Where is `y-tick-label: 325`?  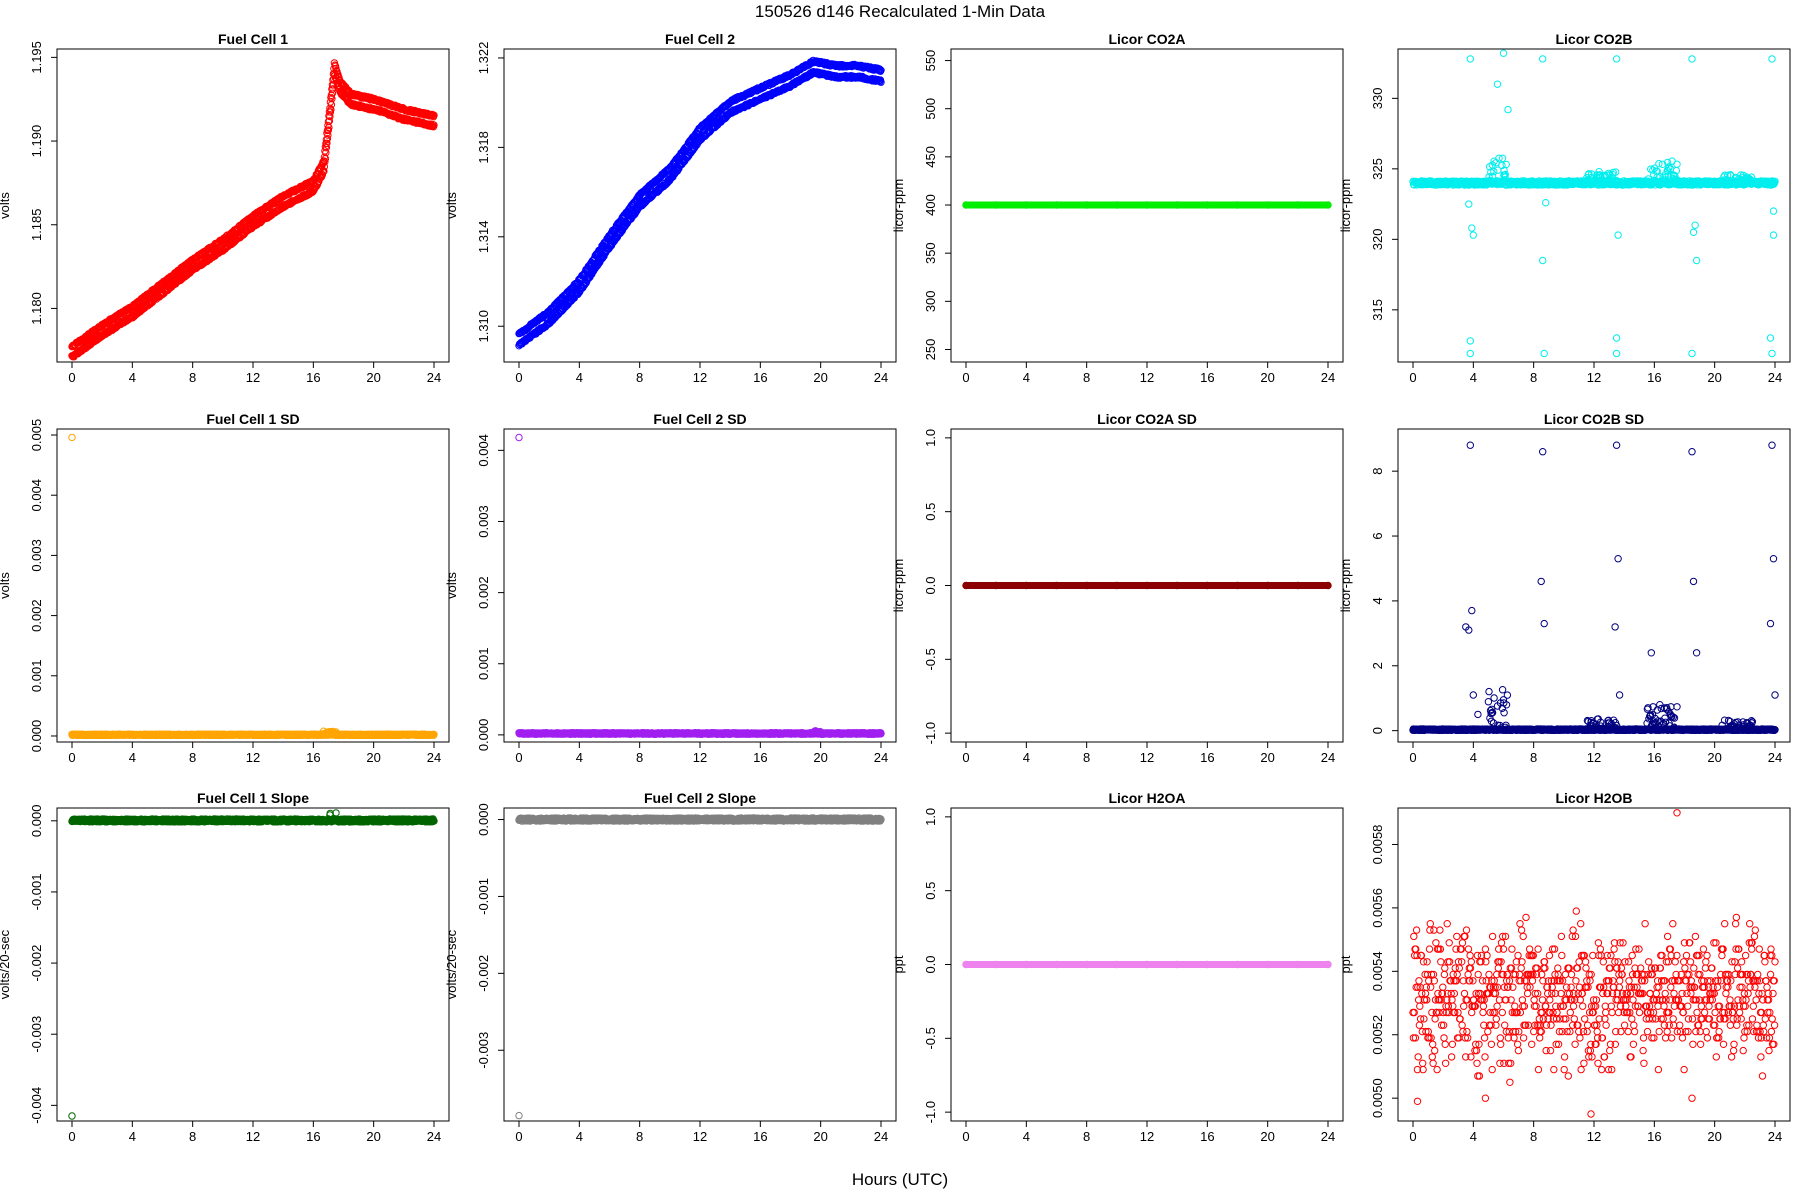 y-tick-label: 325 is located at coordinates (1377, 169).